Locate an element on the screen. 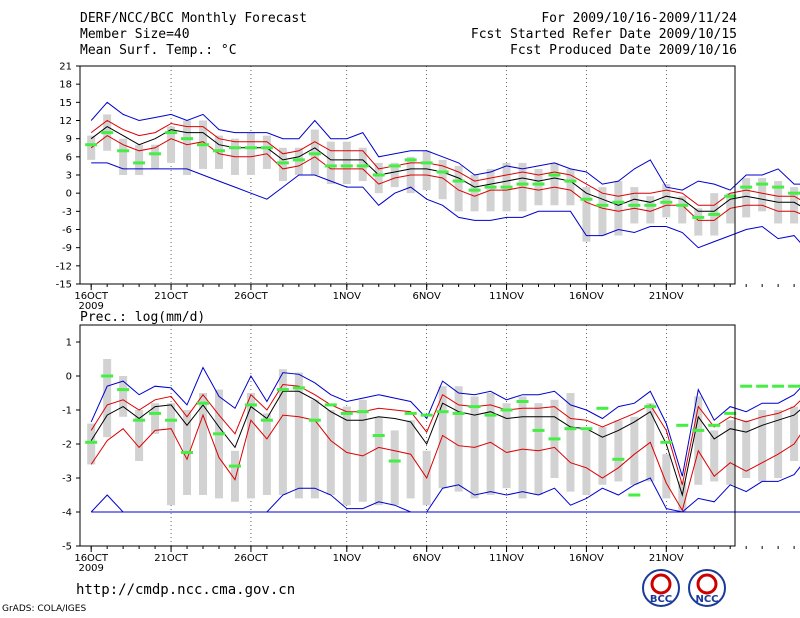 The width and height of the screenshot is (800, 618). y-tick-label: 21 is located at coordinates (65, 67).